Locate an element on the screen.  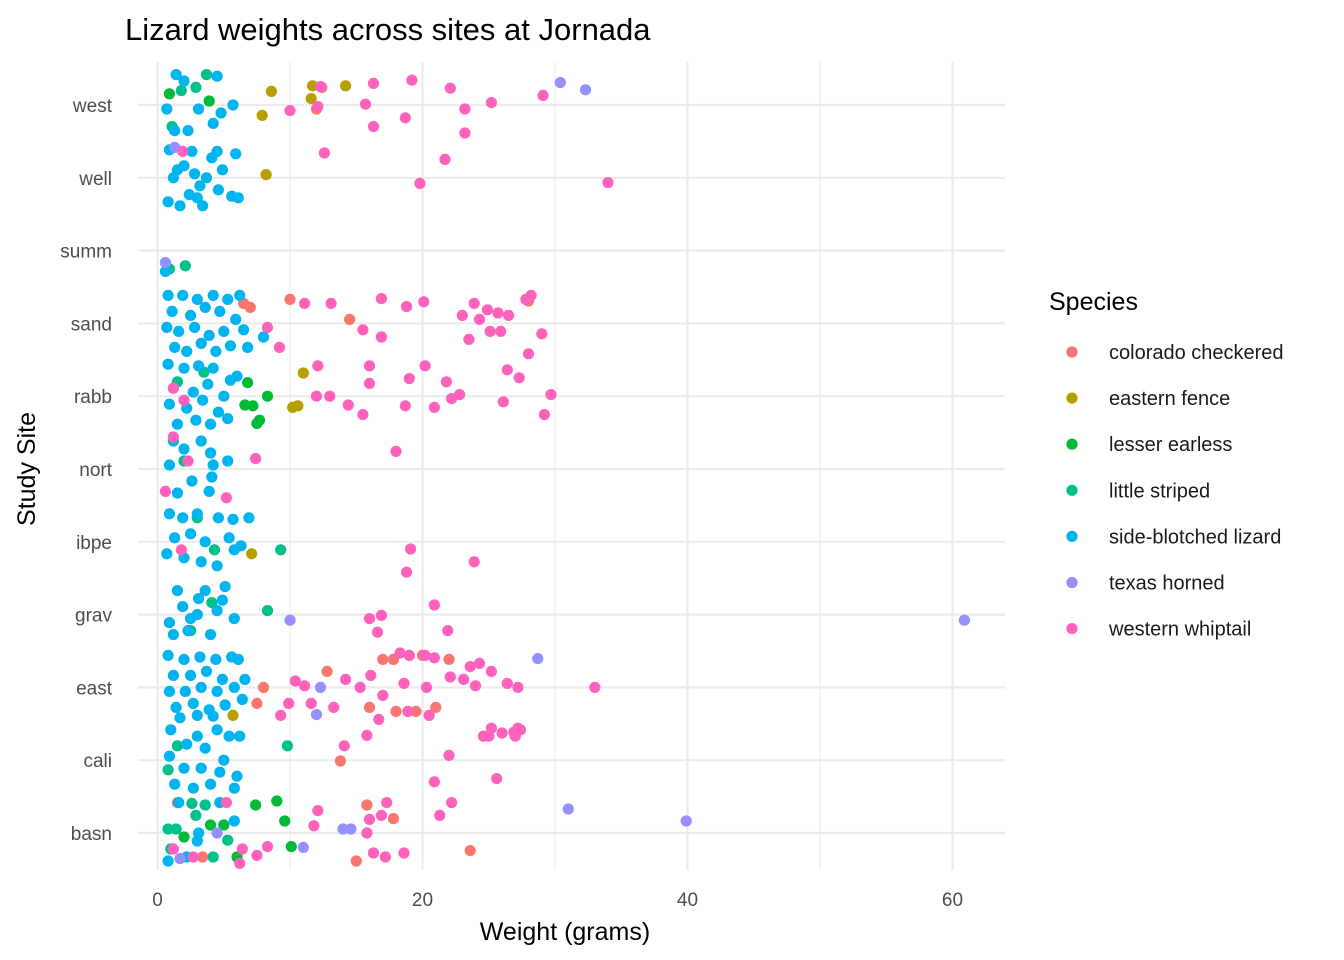
y-tick-label-east: east is located at coordinates (94, 688).